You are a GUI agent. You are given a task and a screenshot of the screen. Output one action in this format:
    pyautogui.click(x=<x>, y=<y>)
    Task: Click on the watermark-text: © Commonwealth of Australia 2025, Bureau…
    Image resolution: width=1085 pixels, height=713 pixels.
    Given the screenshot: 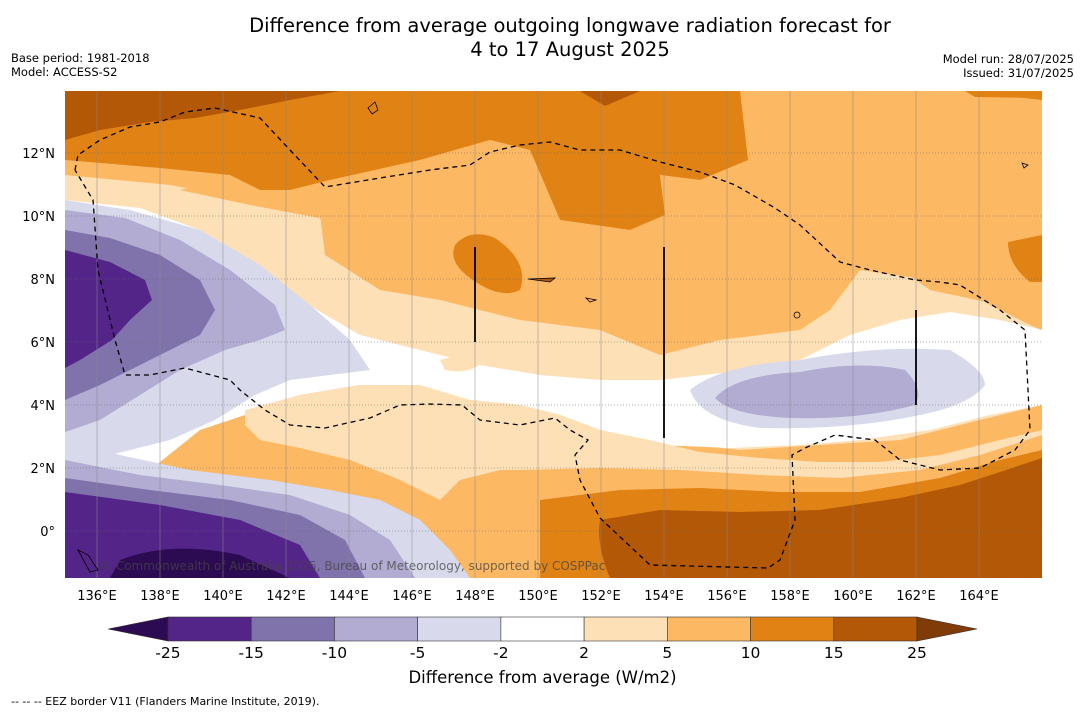 What is the action you would take?
    pyautogui.click(x=352, y=566)
    